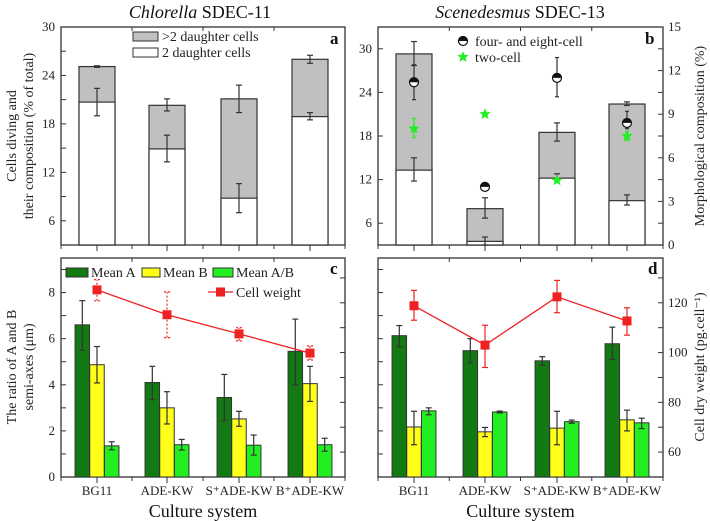  I want to click on y-tick-label: 6, so click(52, 220).